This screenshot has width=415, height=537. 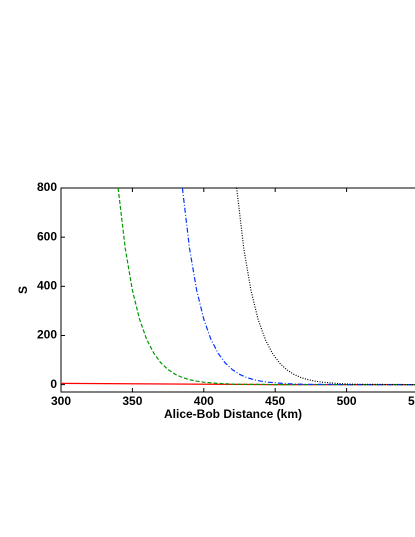 I want to click on x-tick-label: 300, so click(x=61, y=401).